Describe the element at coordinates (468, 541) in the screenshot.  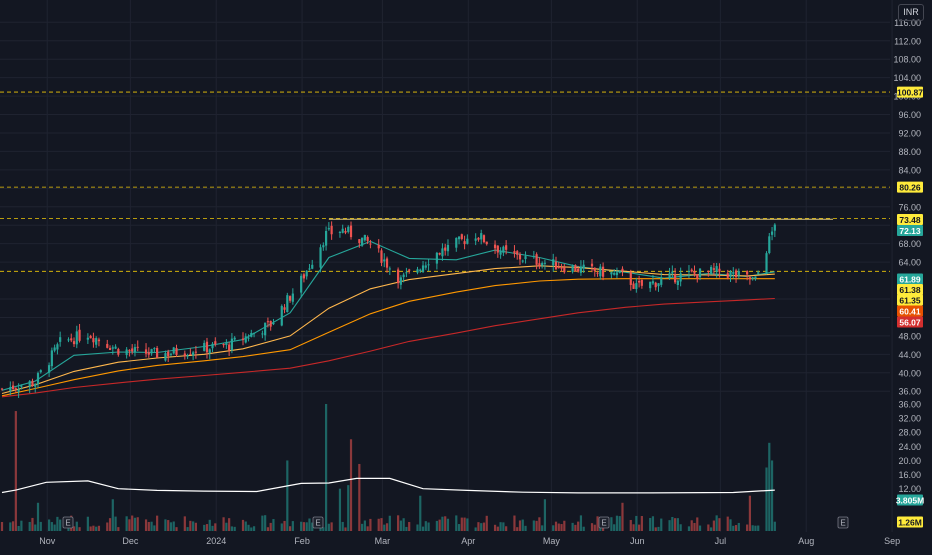
I see `time-tick-label: Apr` at that location.